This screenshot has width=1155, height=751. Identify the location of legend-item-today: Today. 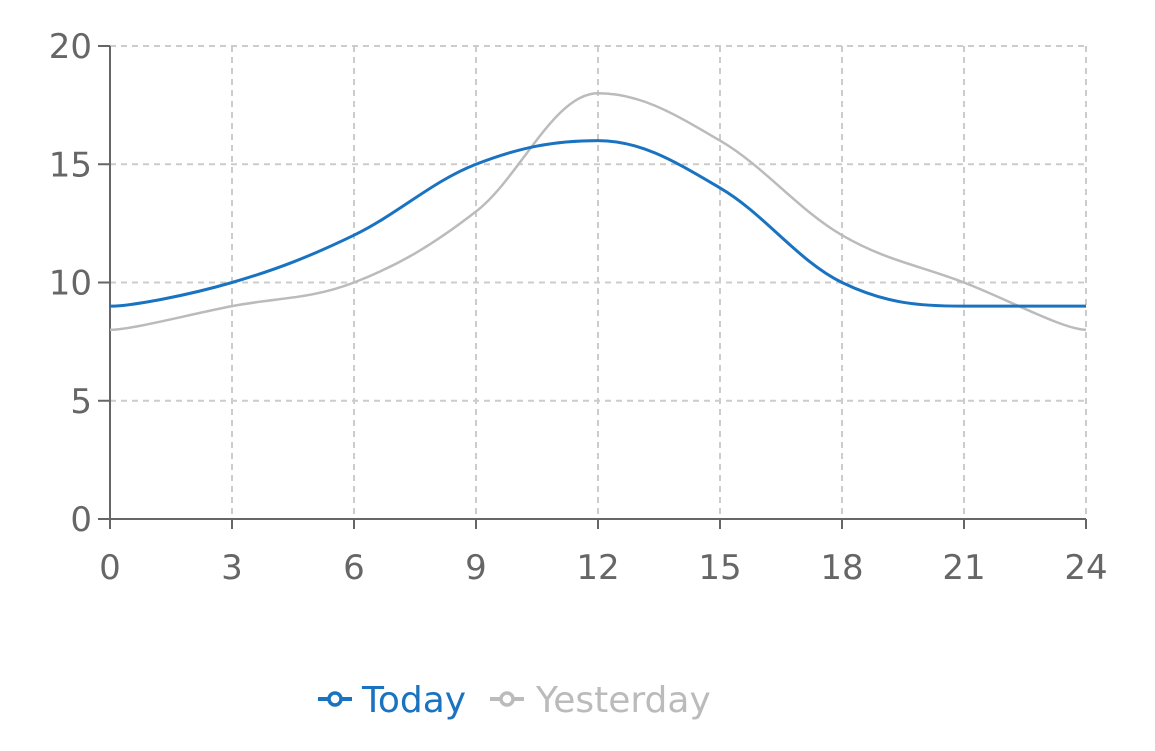
(392, 700).